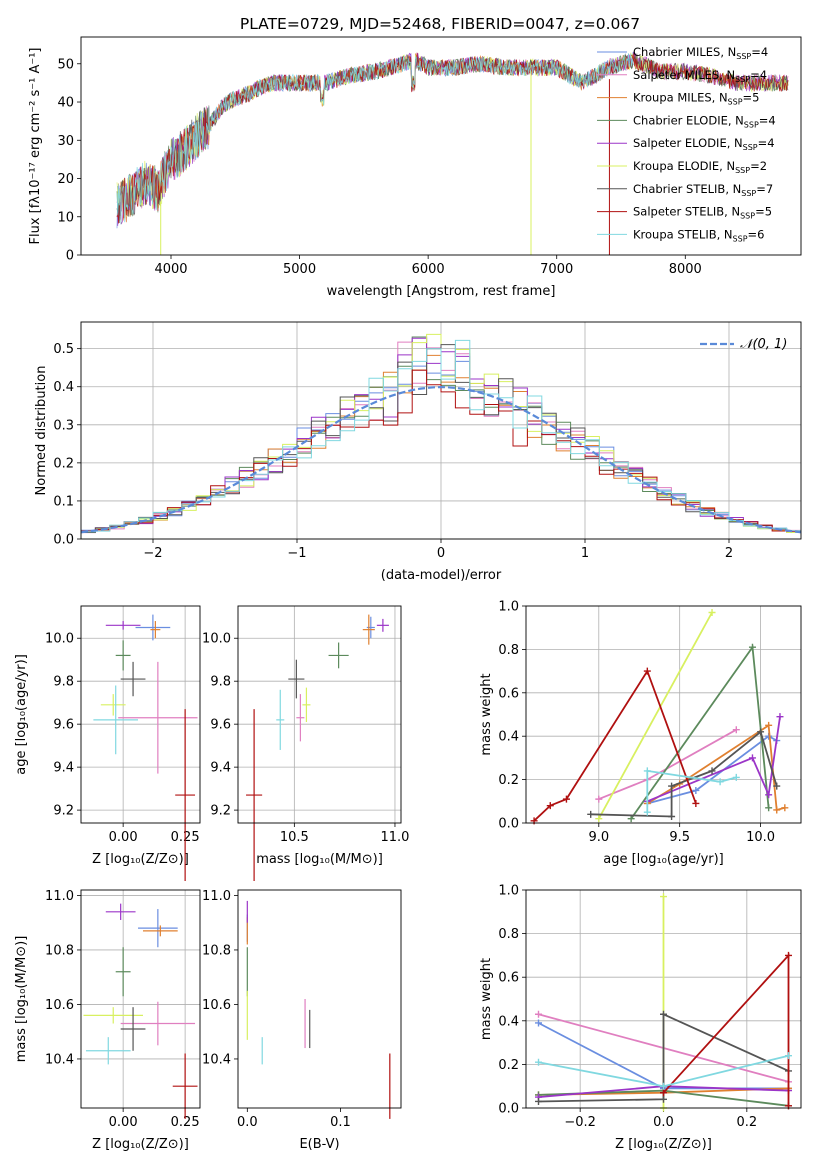 This screenshot has height=1170, width=819. What do you see at coordinates (508, 1109) in the screenshot?
I see `y-tick-label: 0.0` at bounding box center [508, 1109].